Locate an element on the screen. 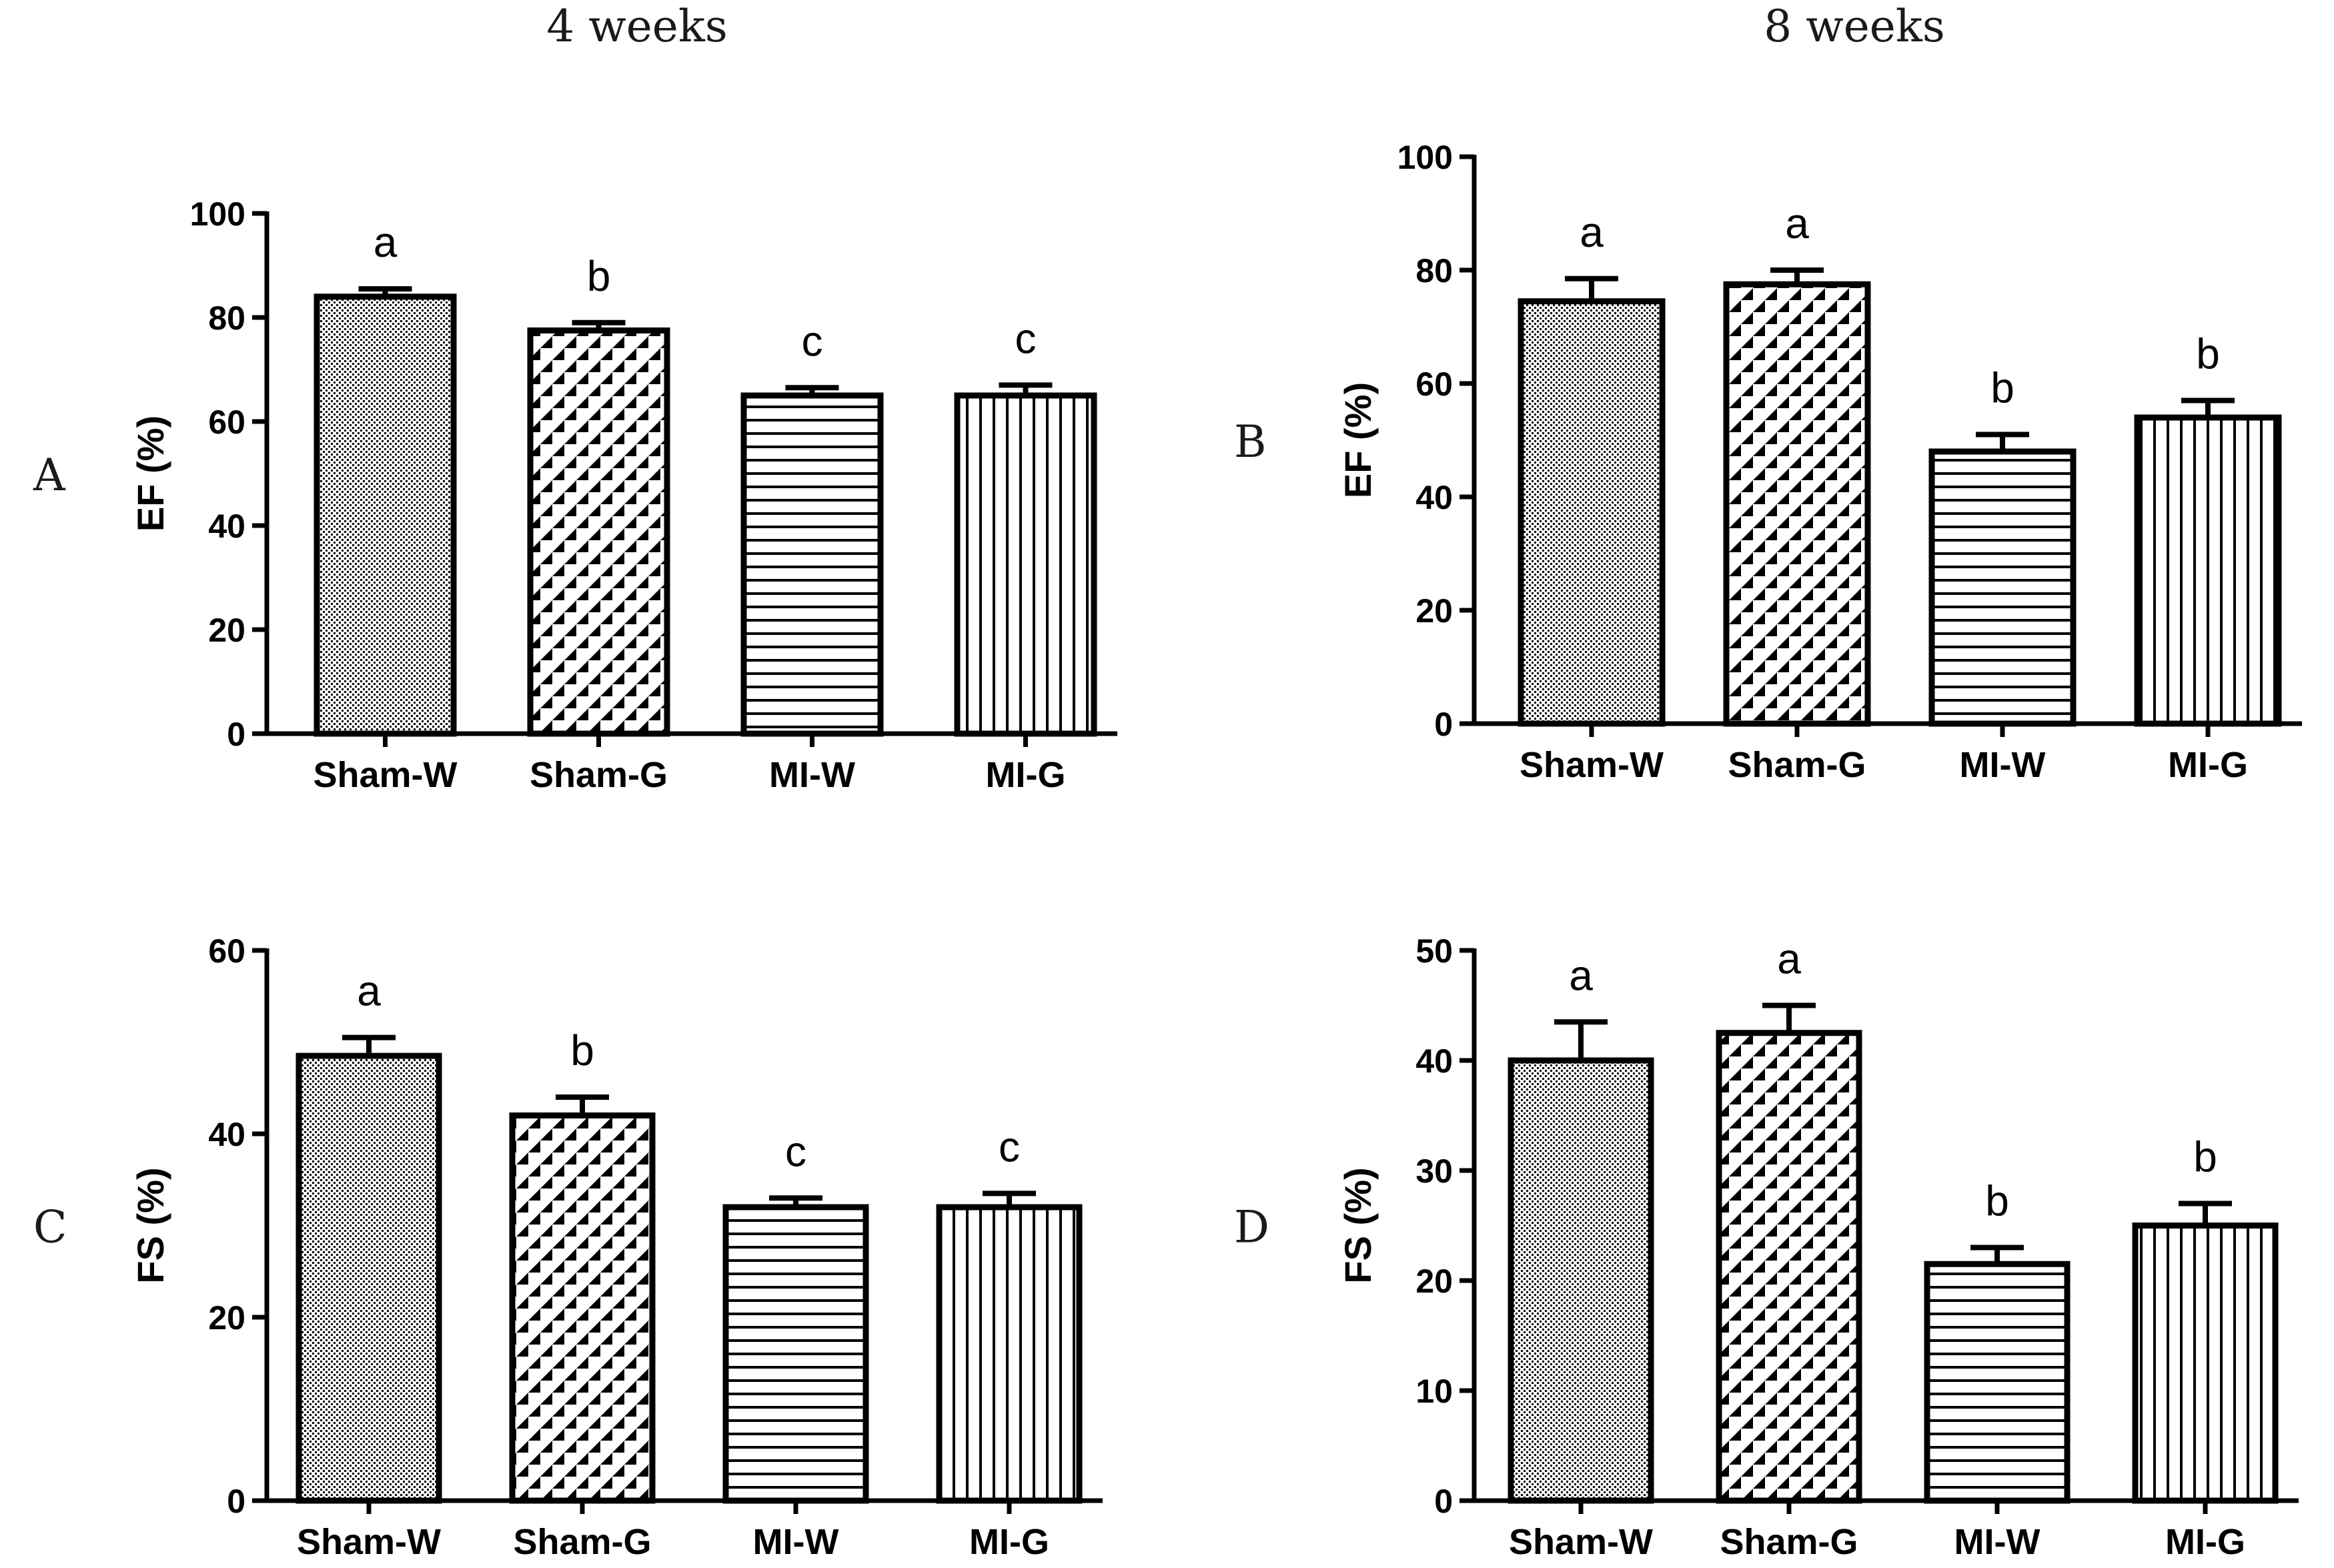 This screenshot has width=2334, height=1568. y-tick-label: 10 is located at coordinates (1434, 1391).